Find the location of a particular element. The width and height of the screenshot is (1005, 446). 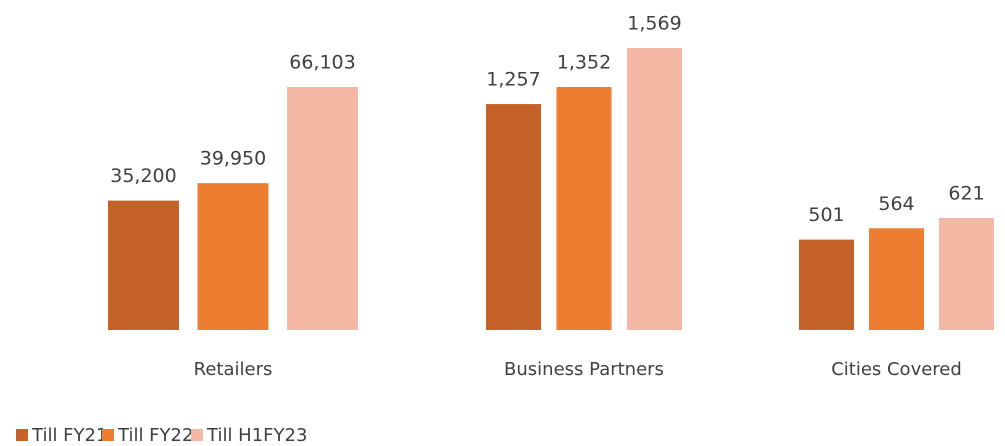

value-label: 621 is located at coordinates (966, 194).